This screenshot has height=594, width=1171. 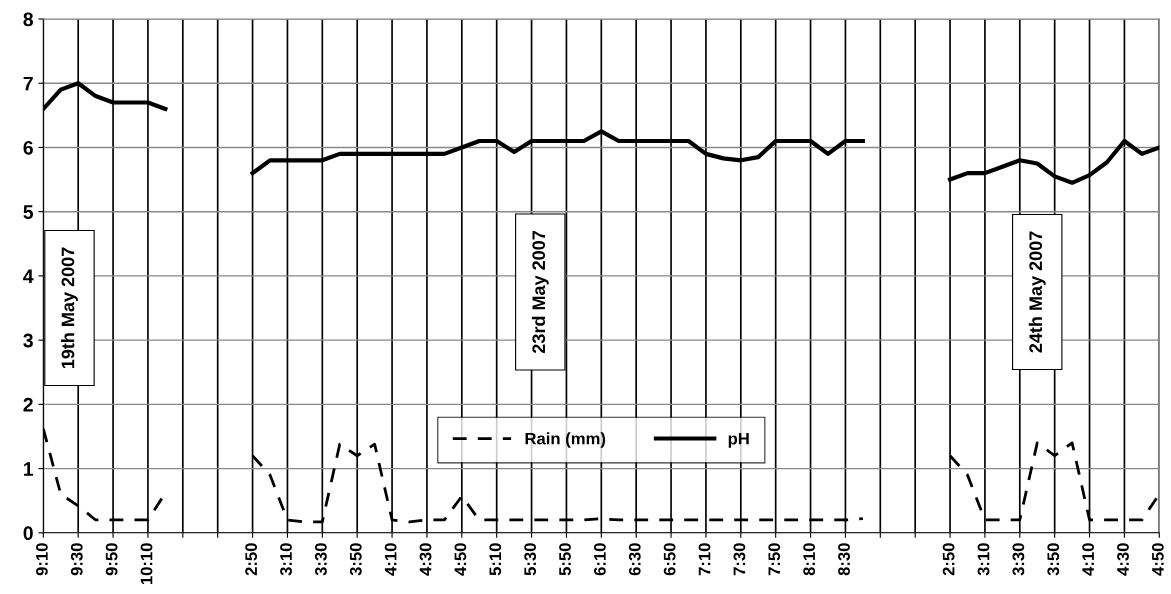 What do you see at coordinates (111, 559) in the screenshot?
I see `x-tick-label: 9:50` at bounding box center [111, 559].